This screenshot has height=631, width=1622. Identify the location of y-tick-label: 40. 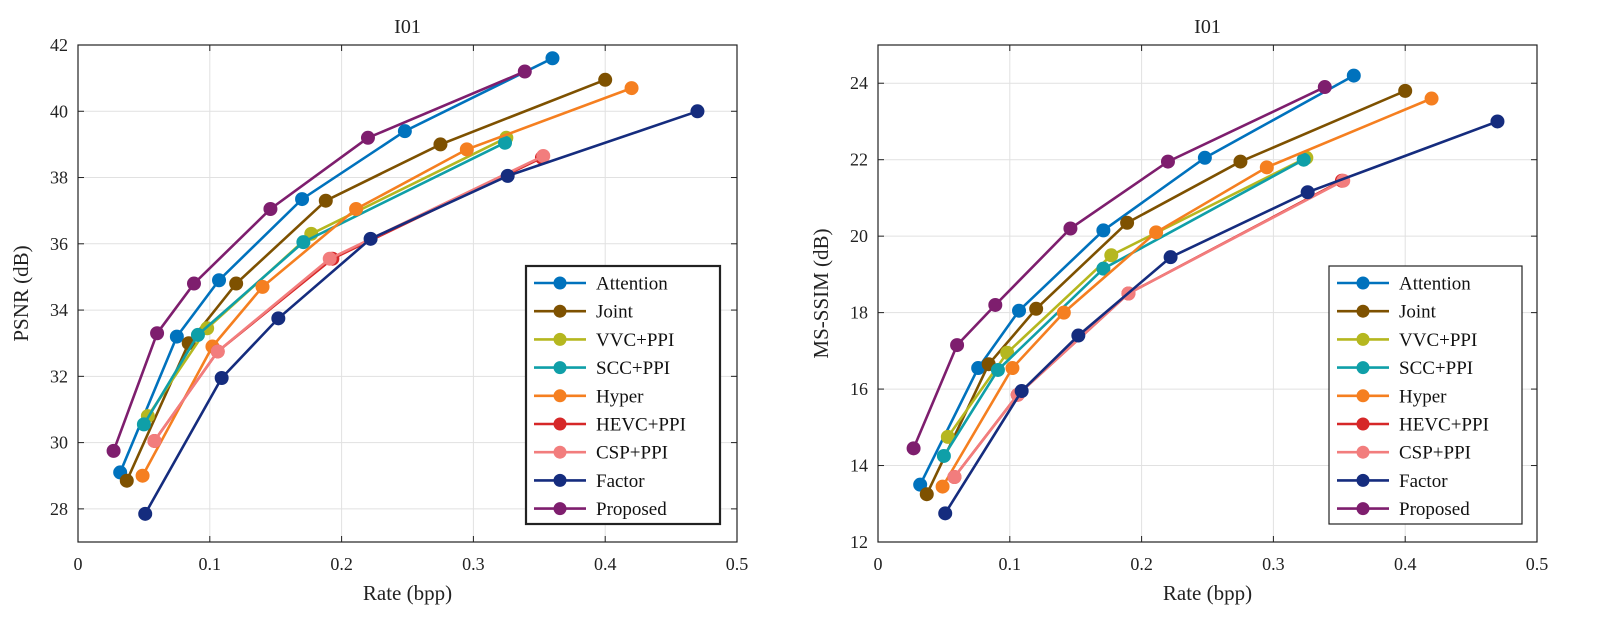
(59, 111).